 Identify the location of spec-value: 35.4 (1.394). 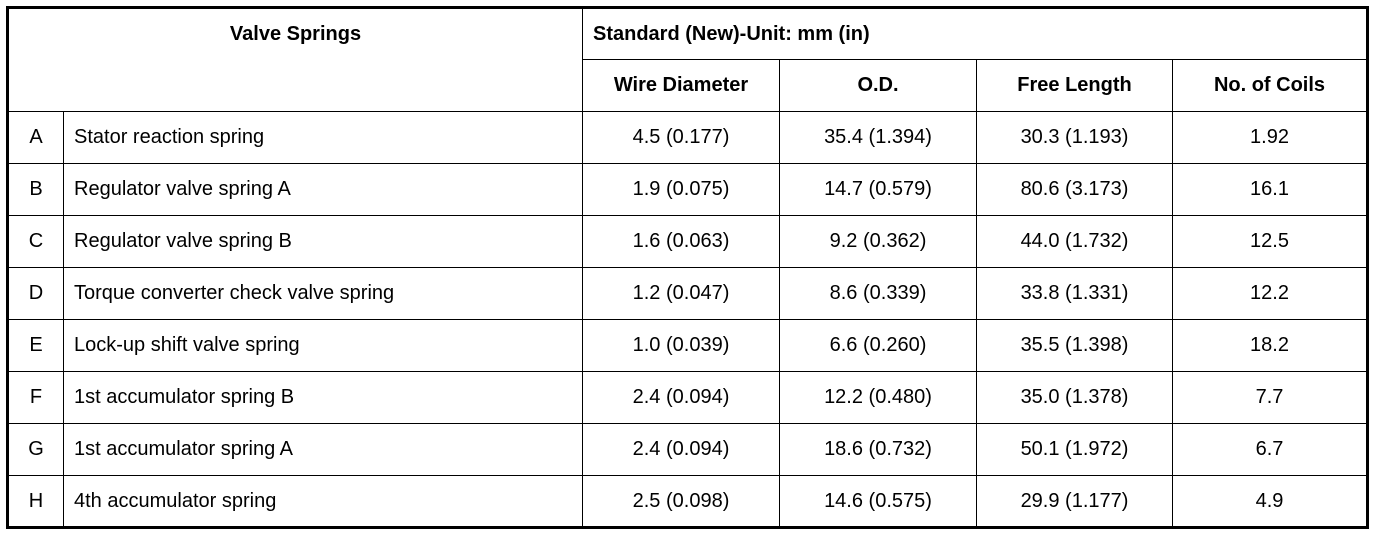
(878, 137).